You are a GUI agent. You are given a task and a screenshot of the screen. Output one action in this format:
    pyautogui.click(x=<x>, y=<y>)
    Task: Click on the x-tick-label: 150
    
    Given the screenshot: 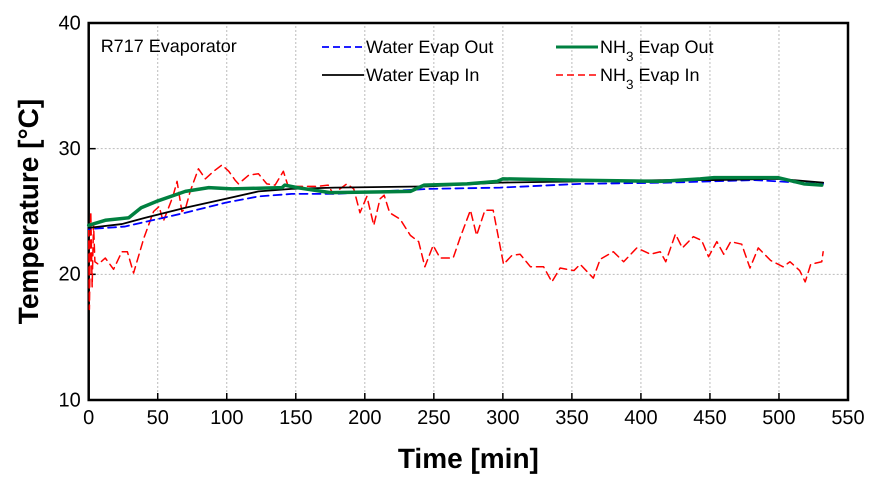 What is the action you would take?
    pyautogui.click(x=295, y=418)
    